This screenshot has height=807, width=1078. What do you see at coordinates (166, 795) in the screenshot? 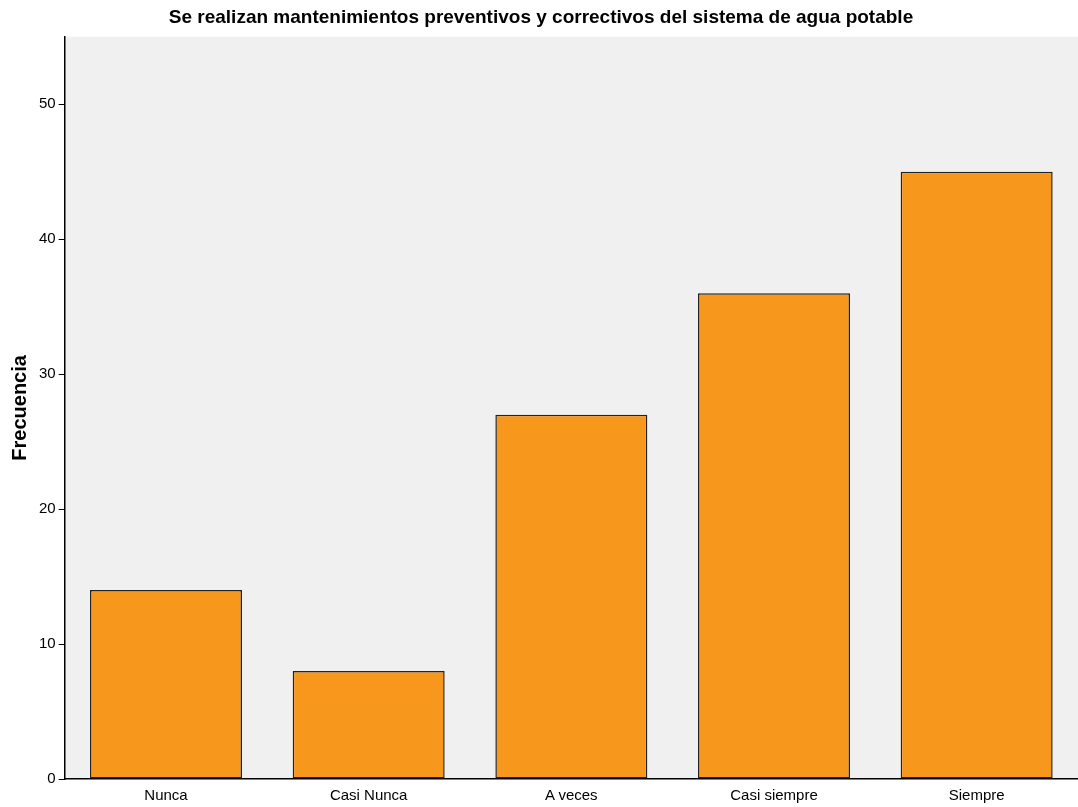
I see `x-tick-label: Nunca` at bounding box center [166, 795].